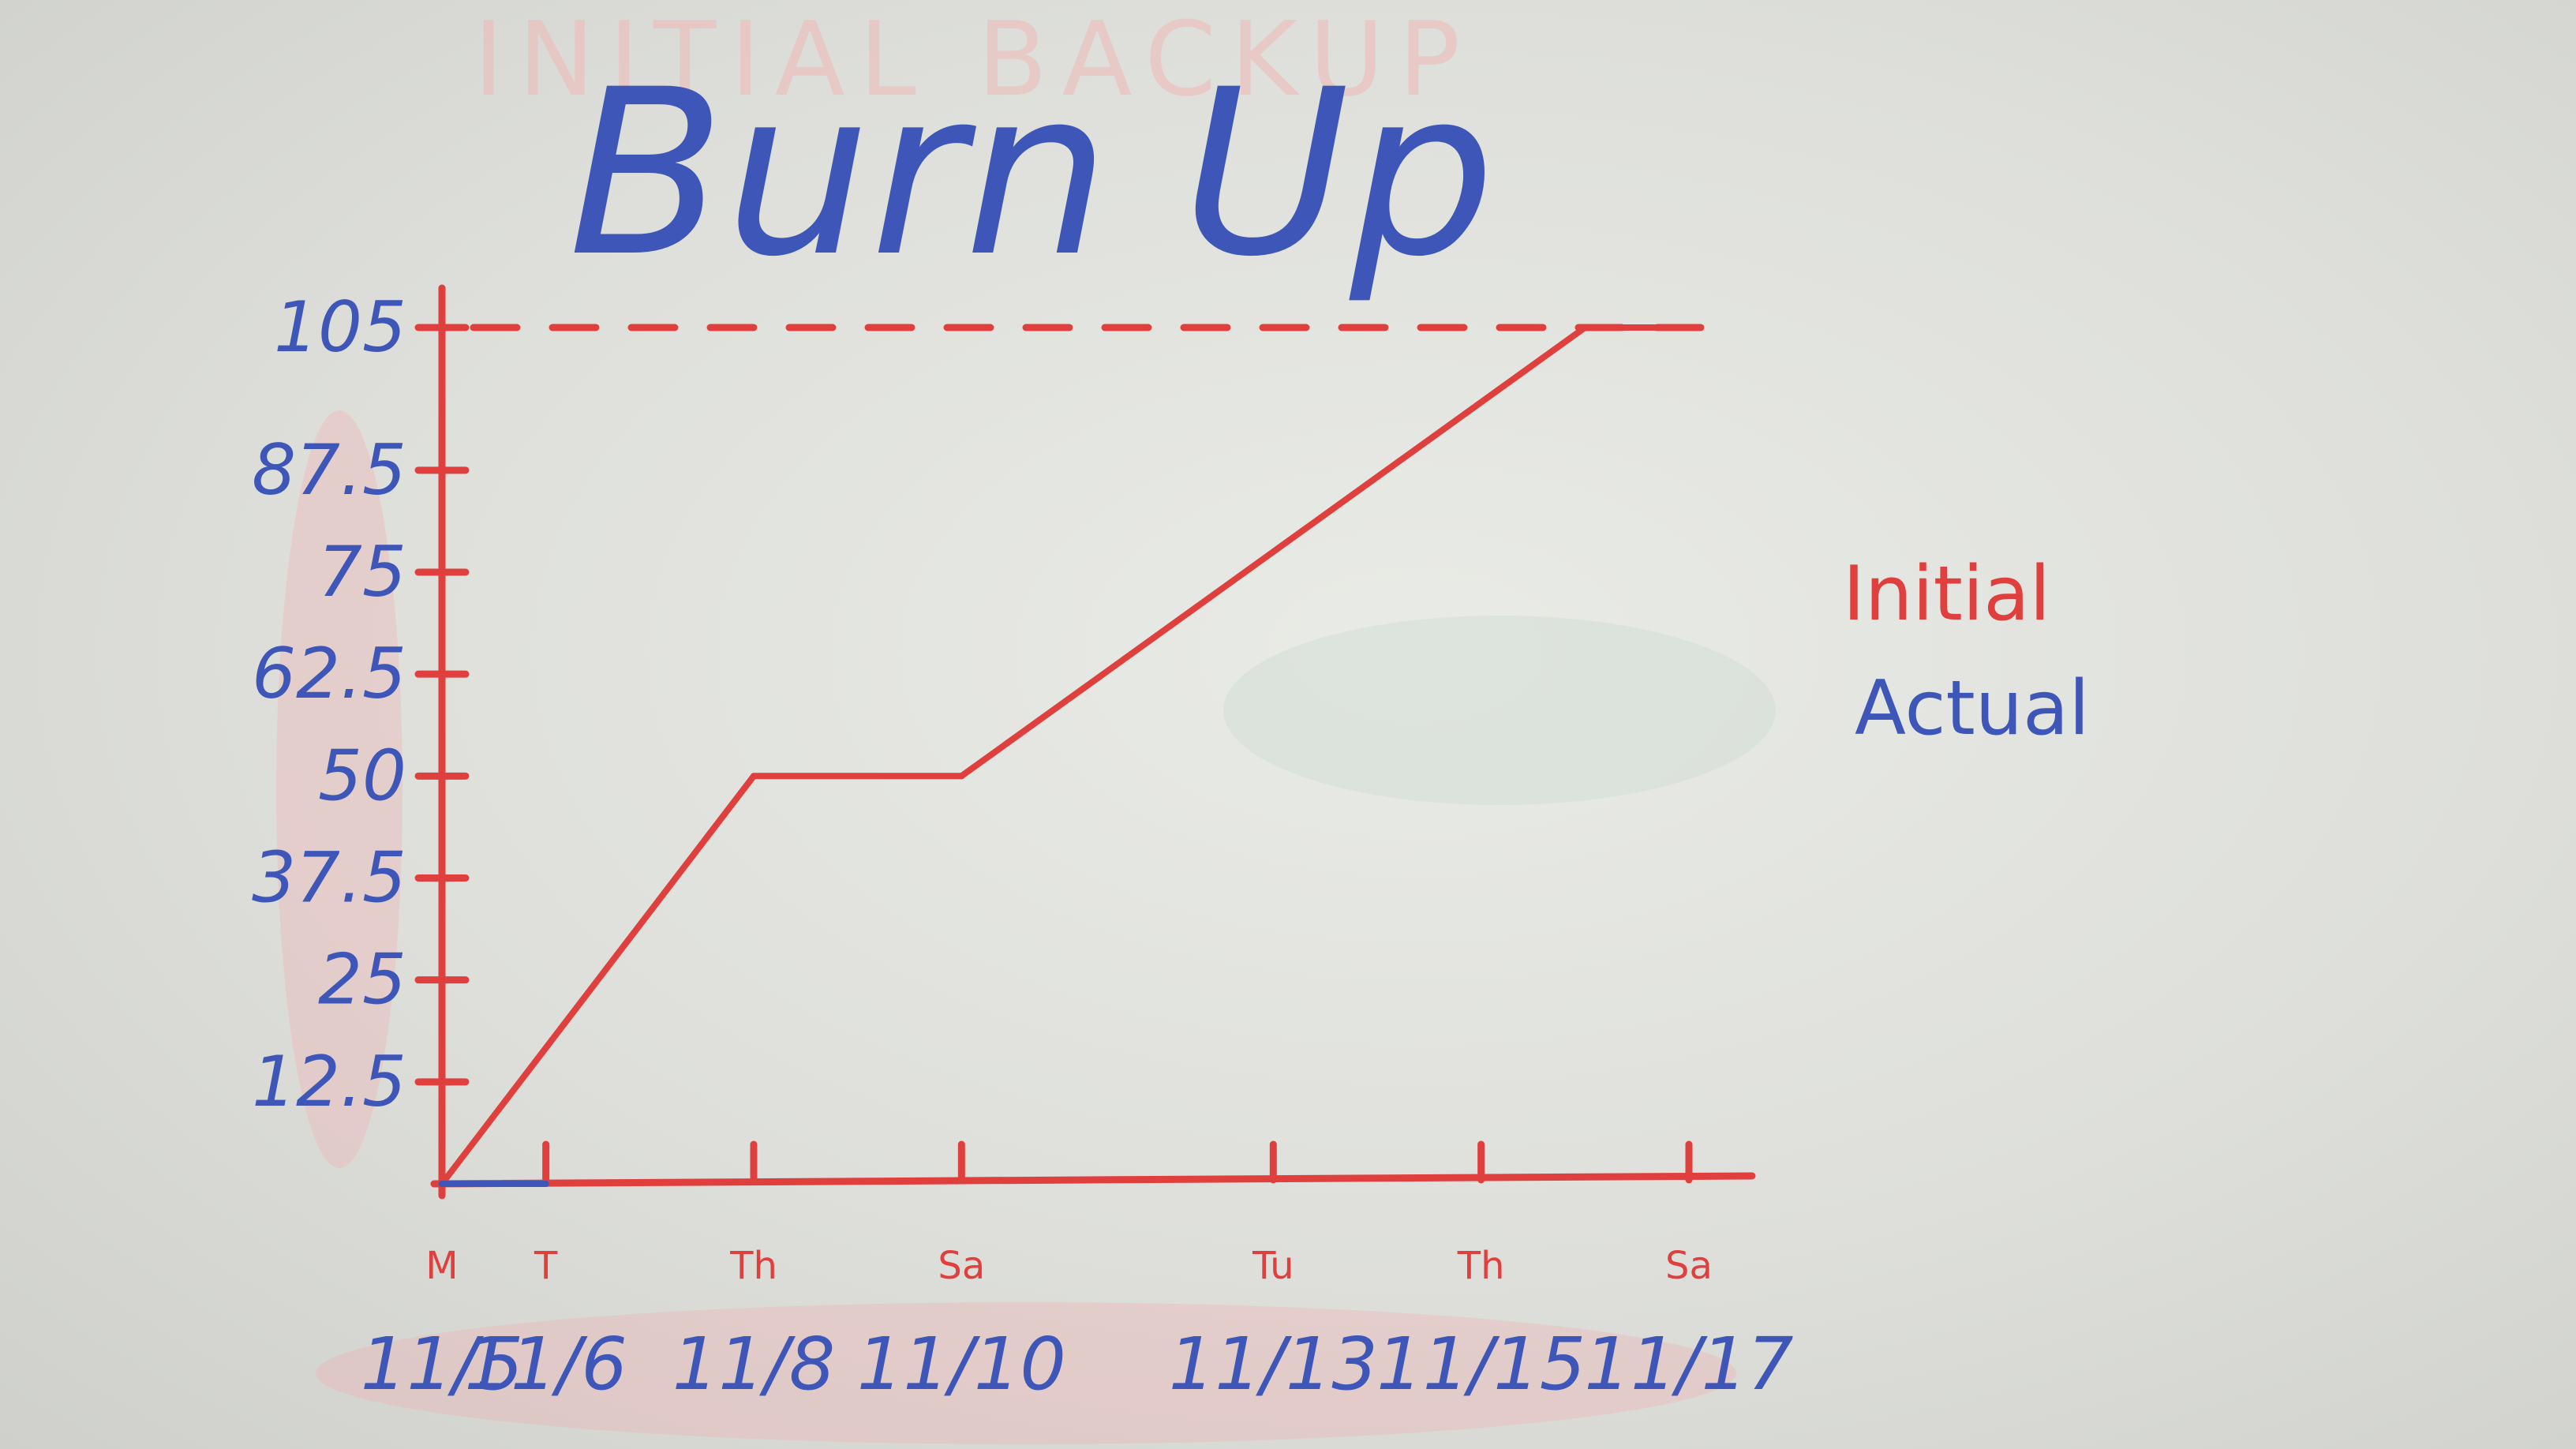  Describe the element at coordinates (329, 673) in the screenshot. I see `y-tick-label: 62.5` at that location.